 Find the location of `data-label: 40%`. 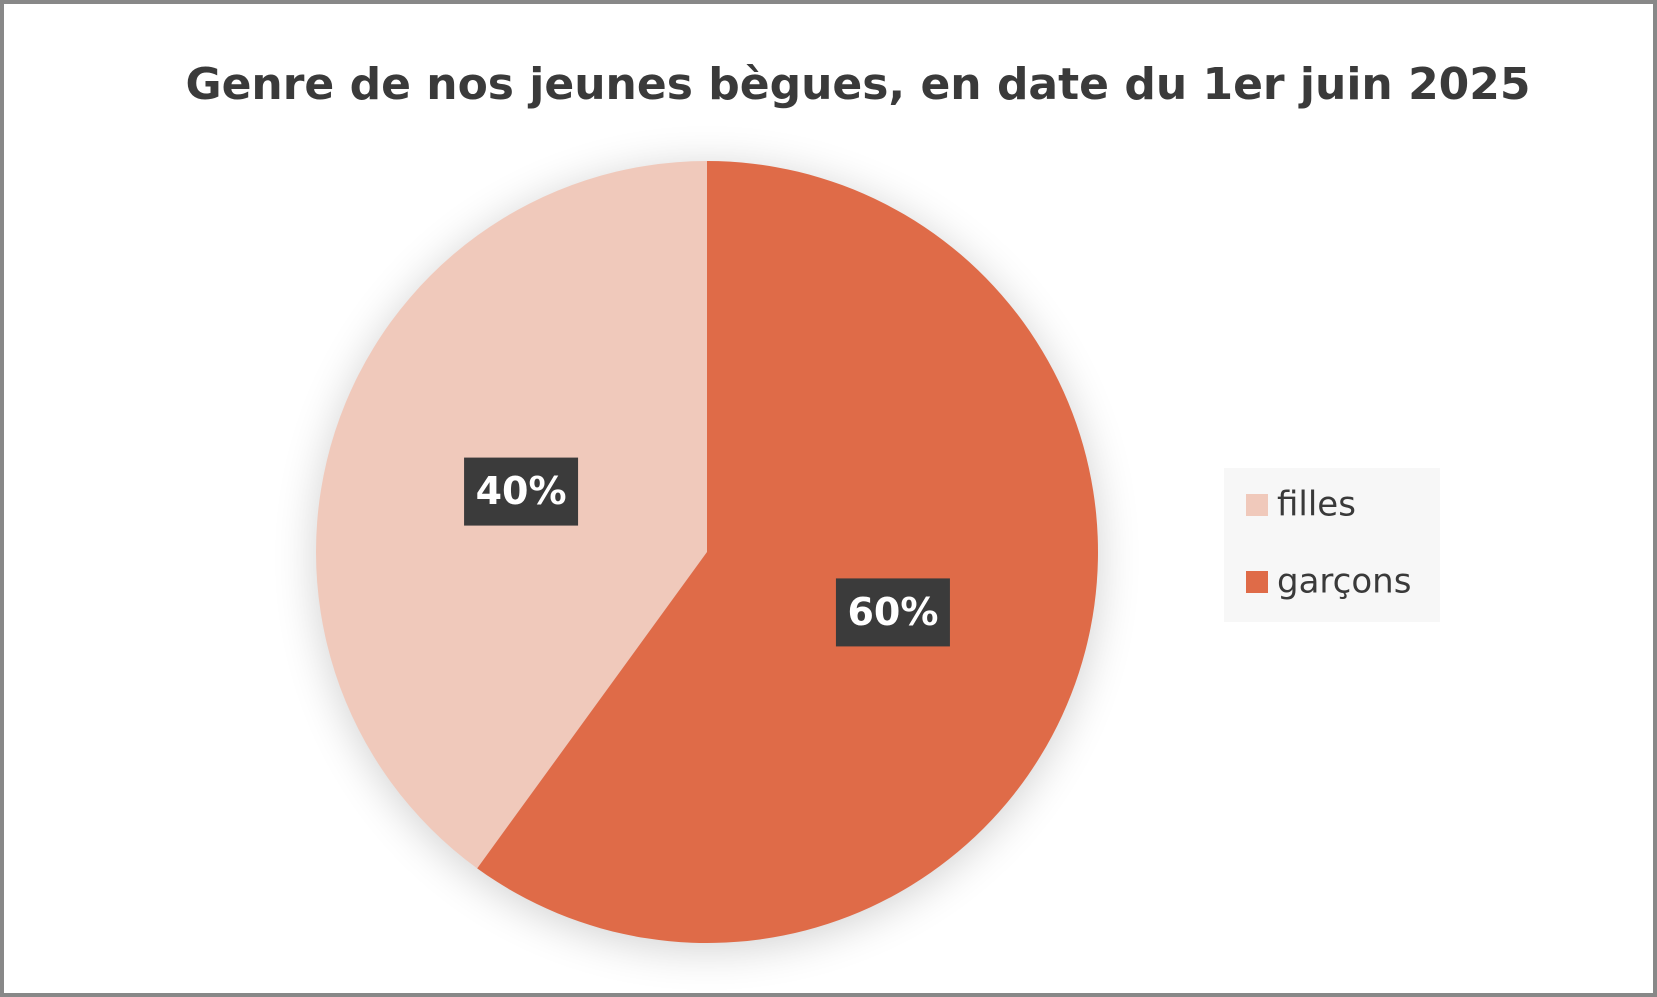

data-label: 40% is located at coordinates (521, 491).